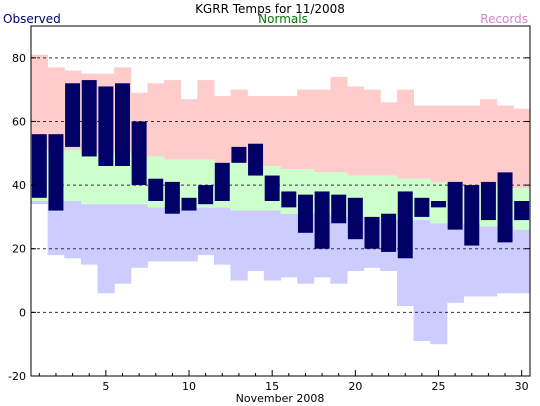  Describe the element at coordinates (32, 19) in the screenshot. I see `legend-observed: Observed` at that location.